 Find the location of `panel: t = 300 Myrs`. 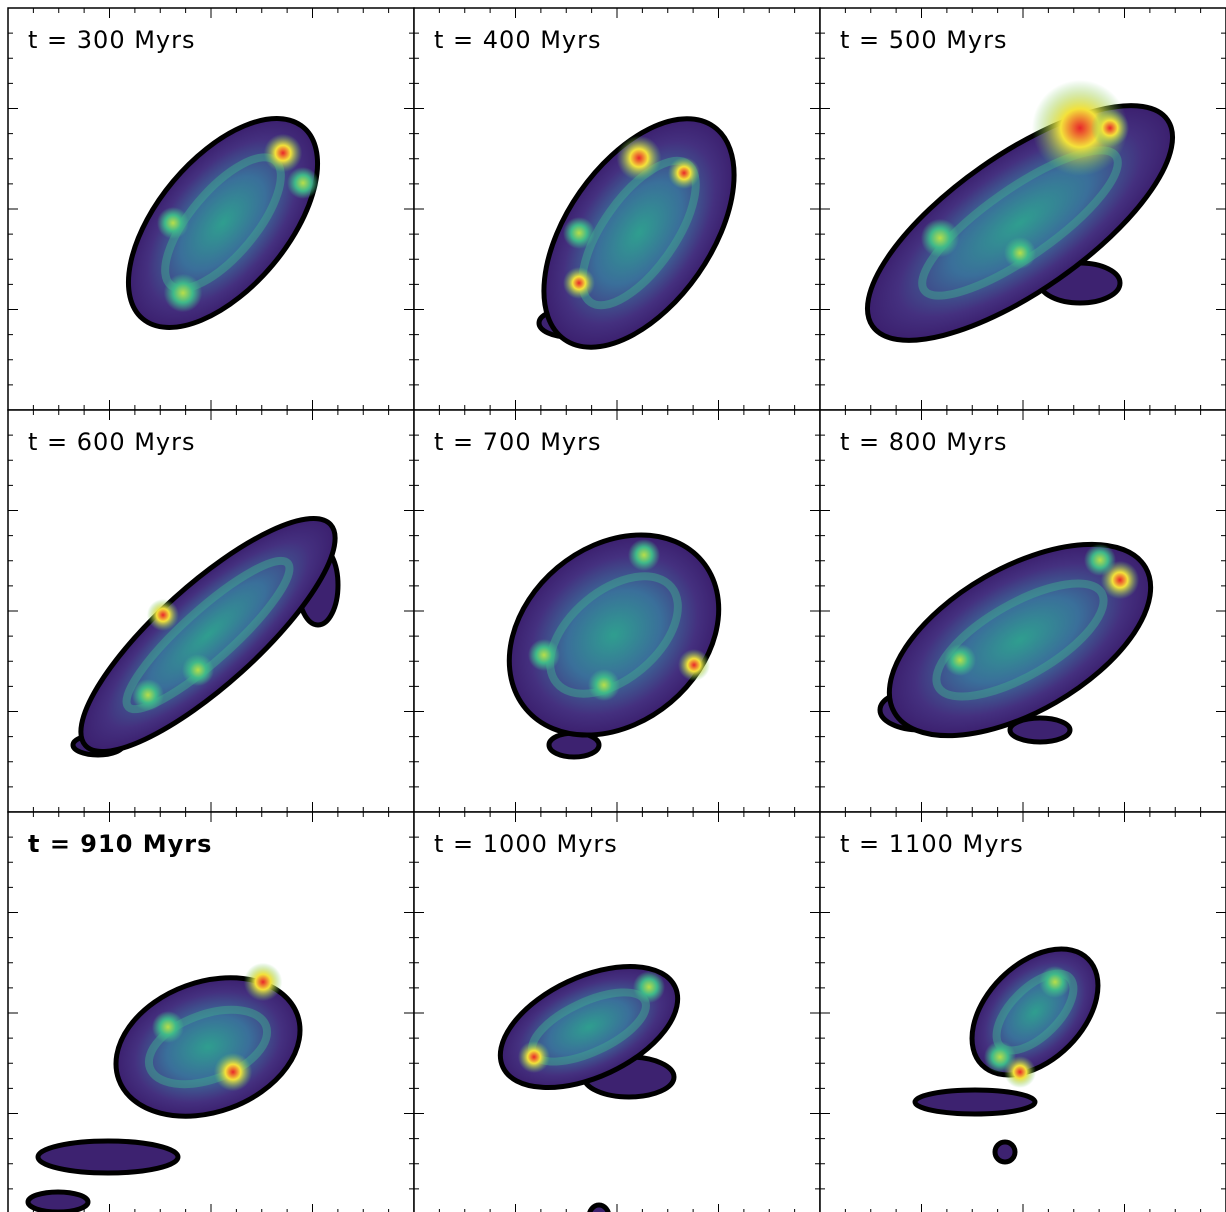

panel: t = 300 Myrs is located at coordinates (211, 209).